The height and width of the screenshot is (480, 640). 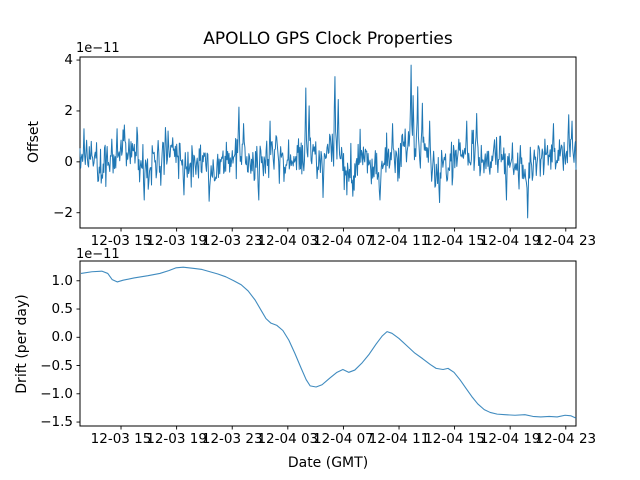 I want to click on y-tick-label: 0, so click(x=68, y=161).